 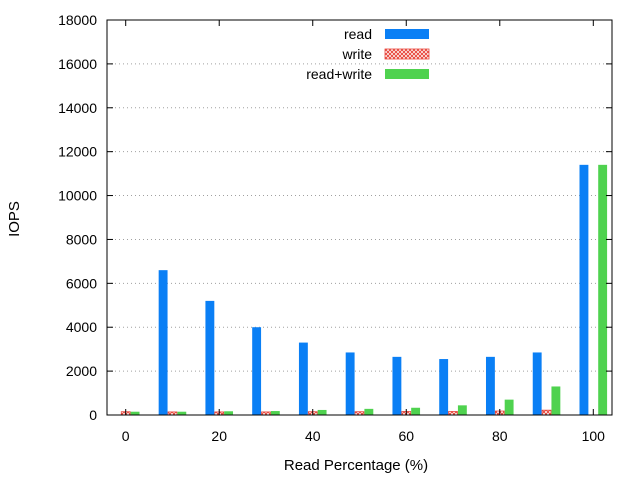 I want to click on y-tick-label: 16000, so click(x=77, y=64).